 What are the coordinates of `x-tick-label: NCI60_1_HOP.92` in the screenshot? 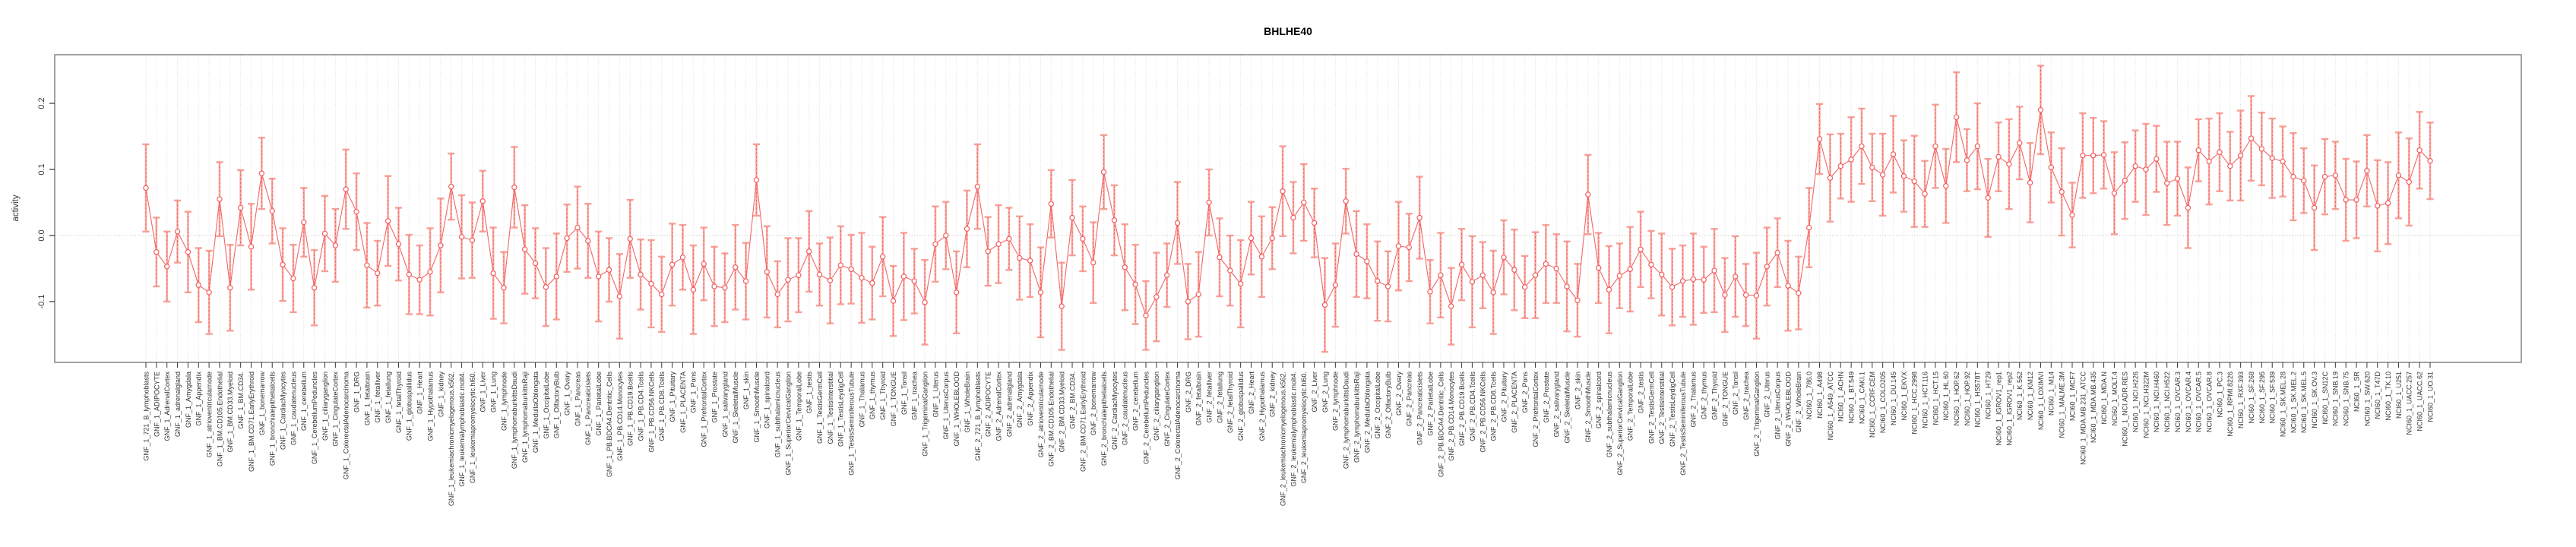 It's located at (1967, 398).